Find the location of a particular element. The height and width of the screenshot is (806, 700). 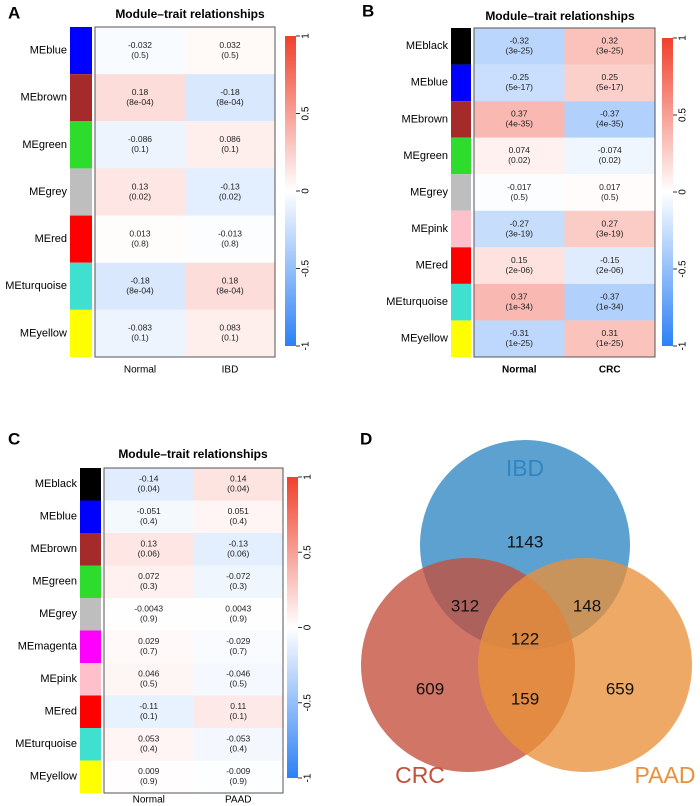

cell-pvalue: (3e-25) is located at coordinates (610, 51).